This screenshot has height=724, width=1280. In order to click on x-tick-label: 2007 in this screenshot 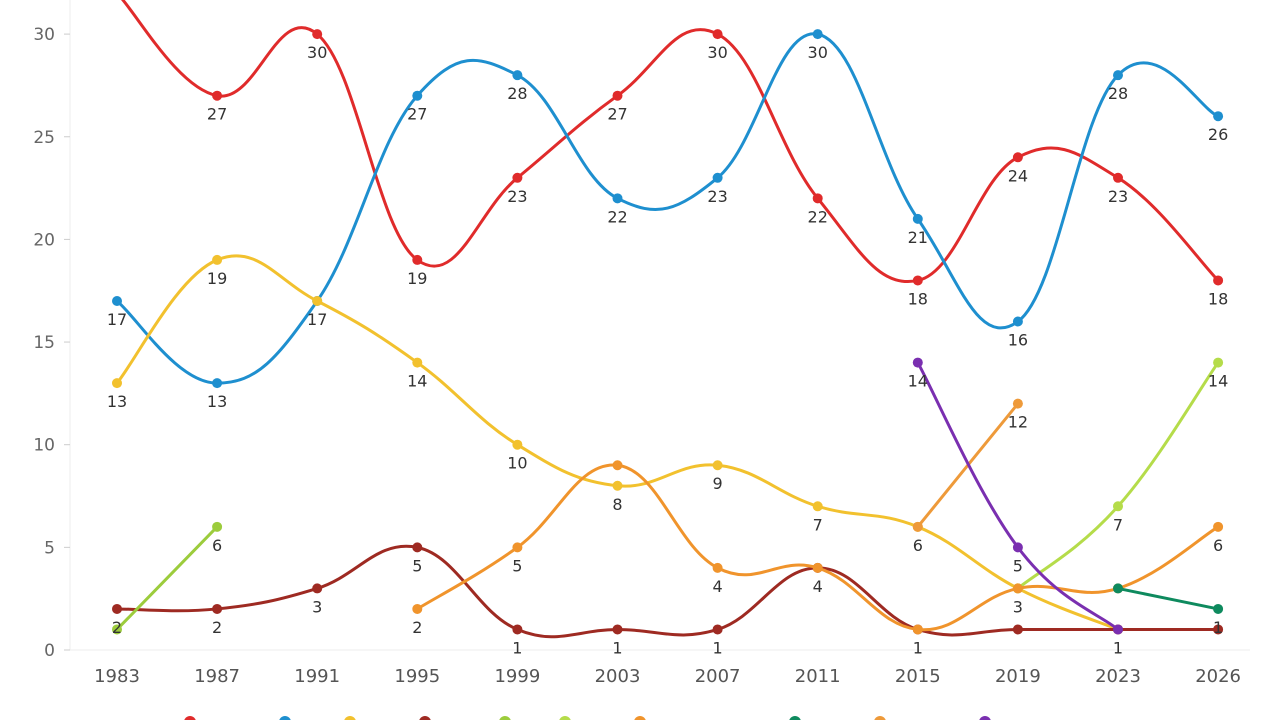, I will do `click(718, 676)`.